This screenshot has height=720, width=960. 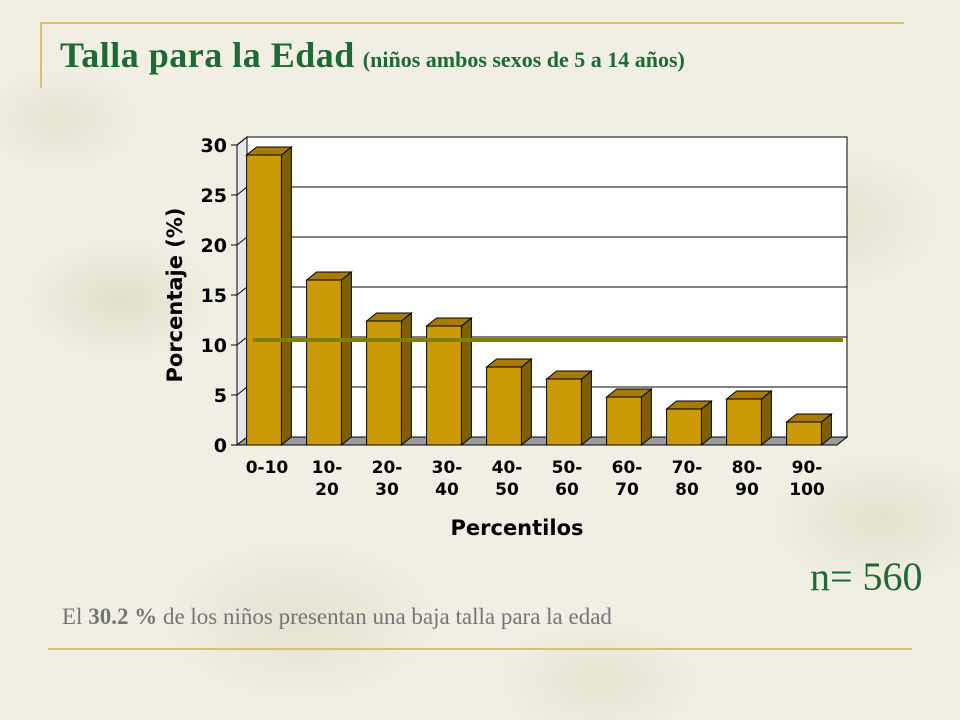 What do you see at coordinates (214, 246) in the screenshot?
I see `y-tick-label: 20` at bounding box center [214, 246].